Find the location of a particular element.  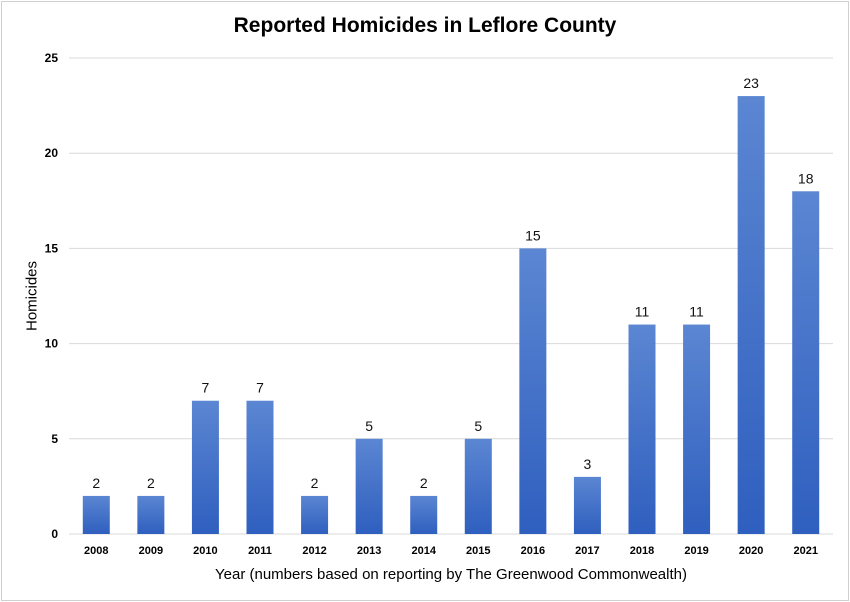

x-tick-label: 2021 is located at coordinates (805, 551).